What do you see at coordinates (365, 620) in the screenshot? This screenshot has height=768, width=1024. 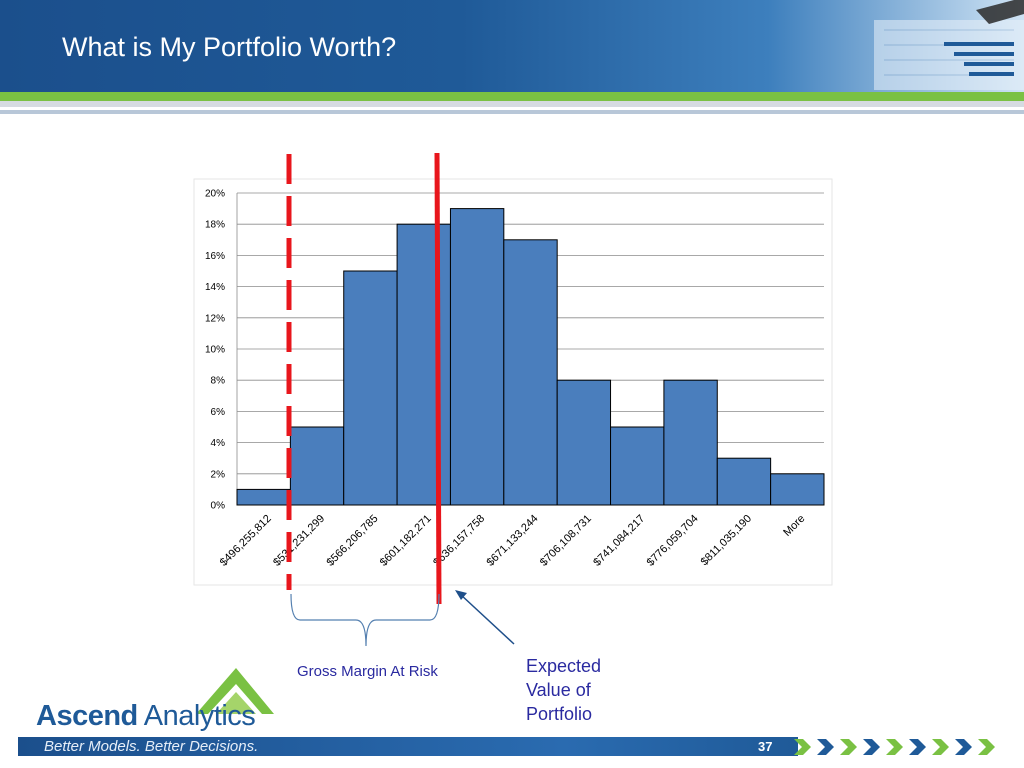 I see `gross-margin-brace` at bounding box center [365, 620].